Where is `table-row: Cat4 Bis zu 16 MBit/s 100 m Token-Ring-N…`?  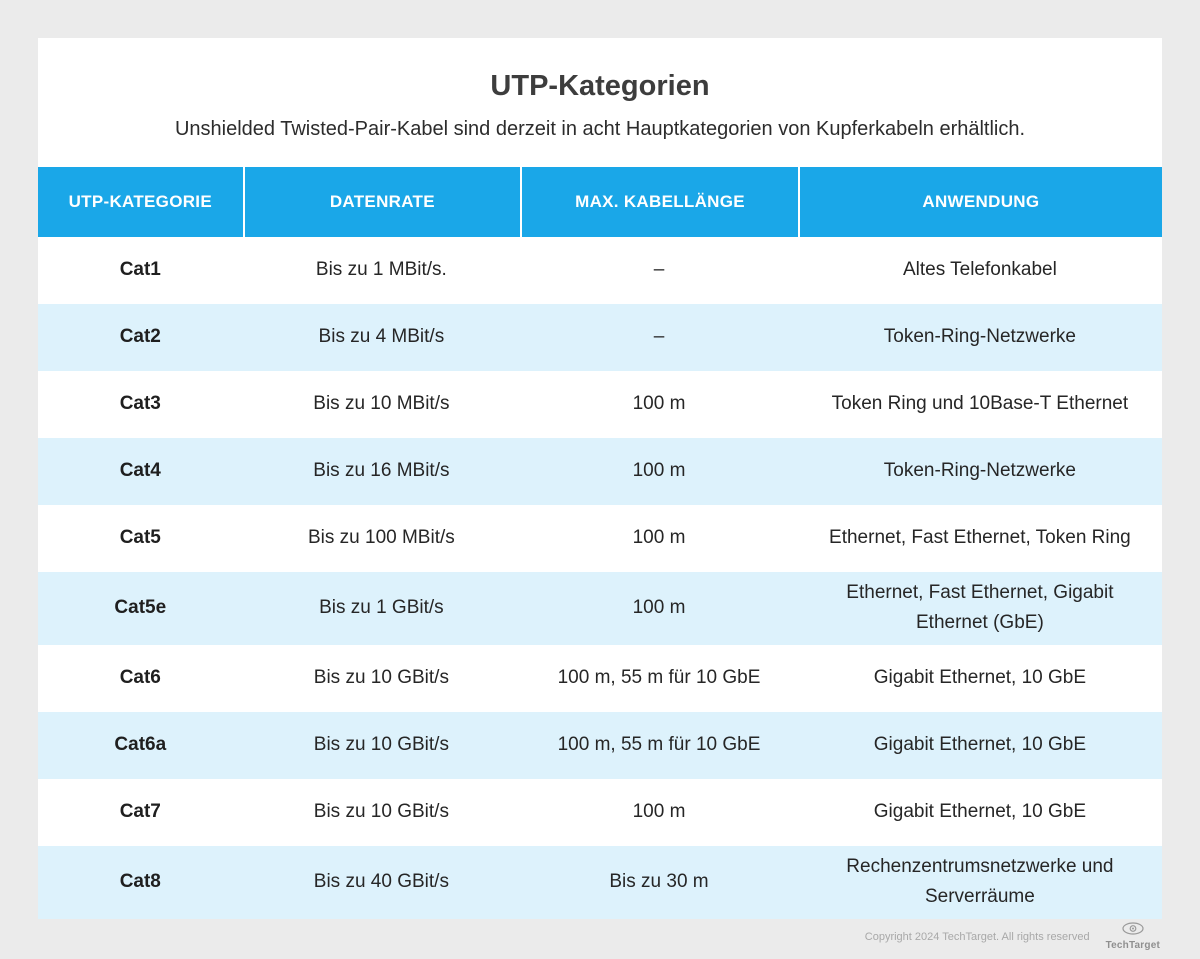
table-row: Cat4 Bis zu 16 MBit/s 100 m Token-Ring-N… is located at coordinates (600, 471).